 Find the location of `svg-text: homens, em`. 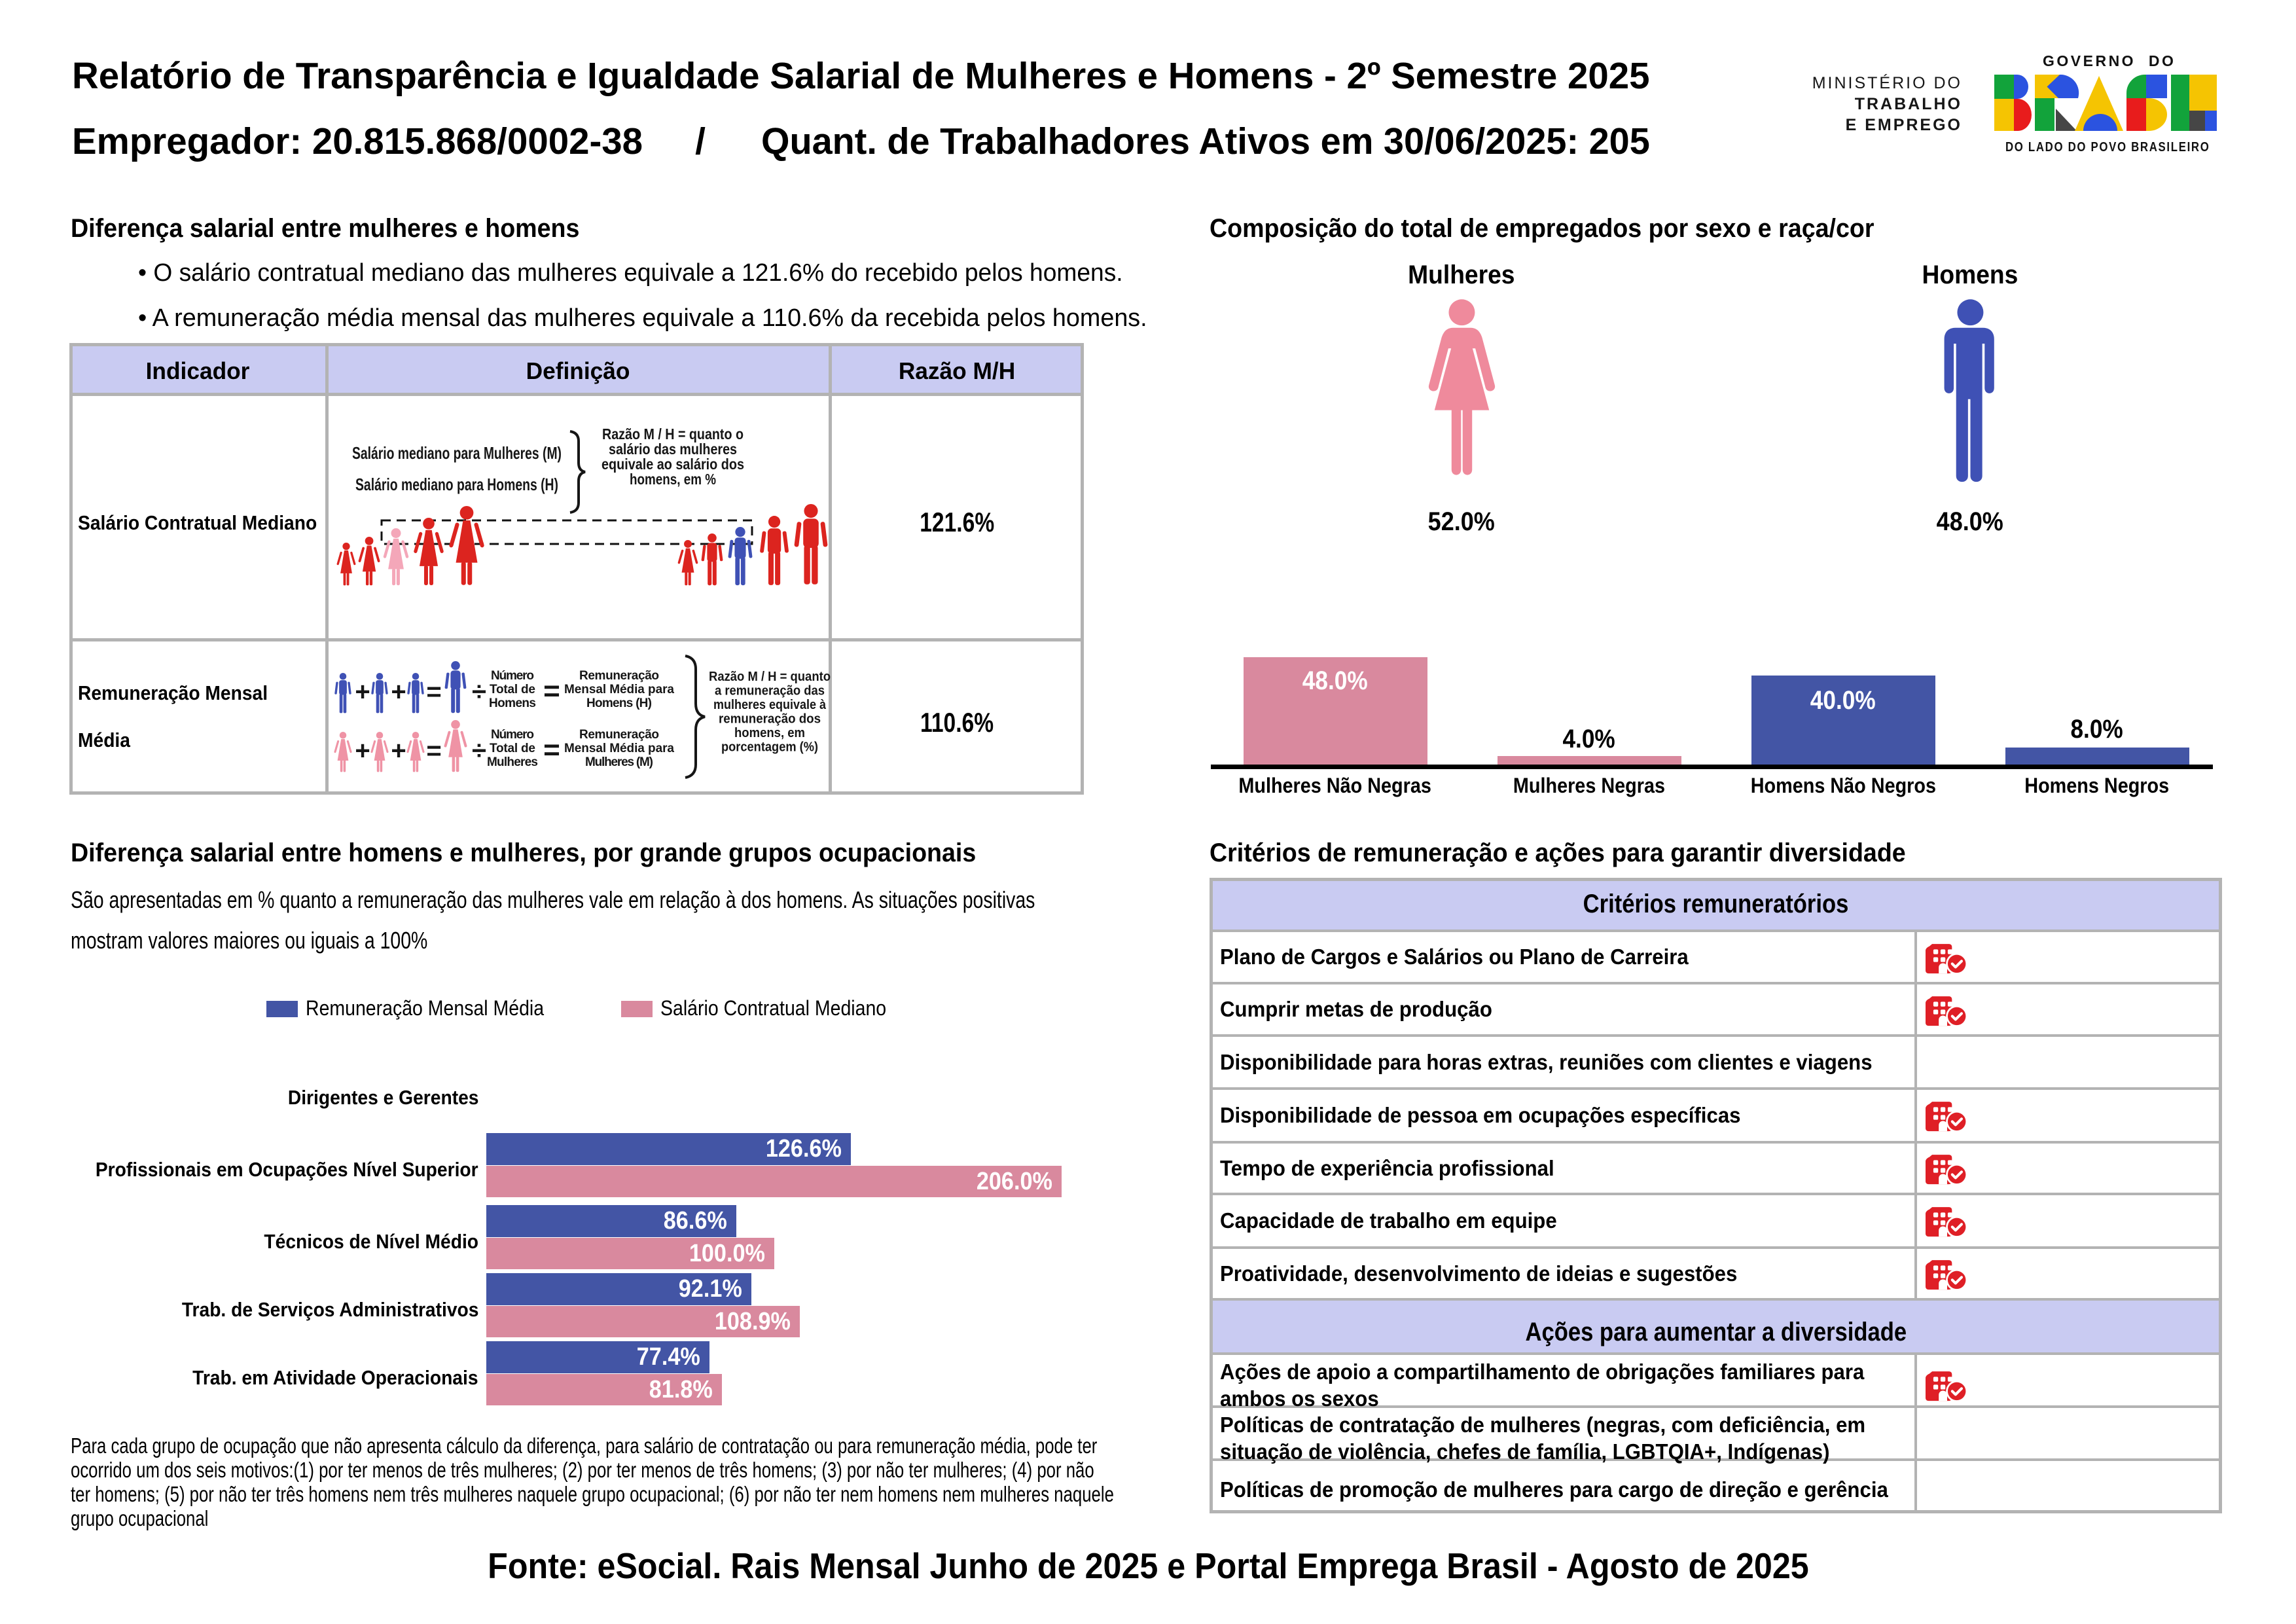

svg-text: homens, em is located at coordinates (769, 733).